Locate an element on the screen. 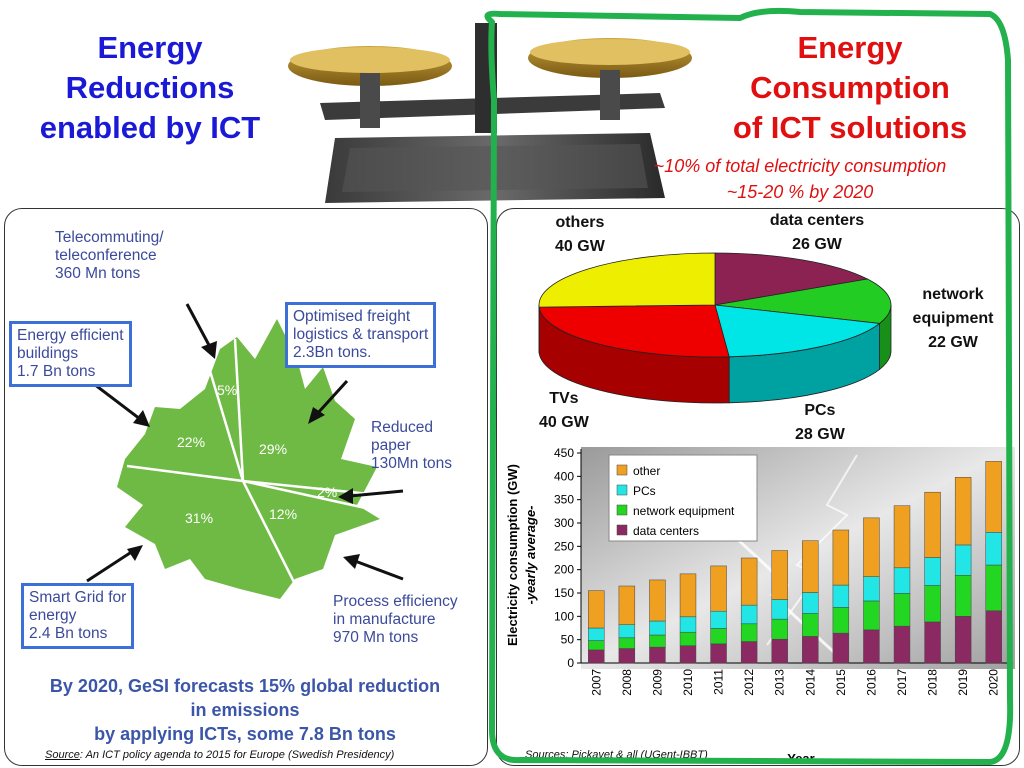 The width and height of the screenshot is (1024, 768). segment-label: 29% is located at coordinates (273, 449).